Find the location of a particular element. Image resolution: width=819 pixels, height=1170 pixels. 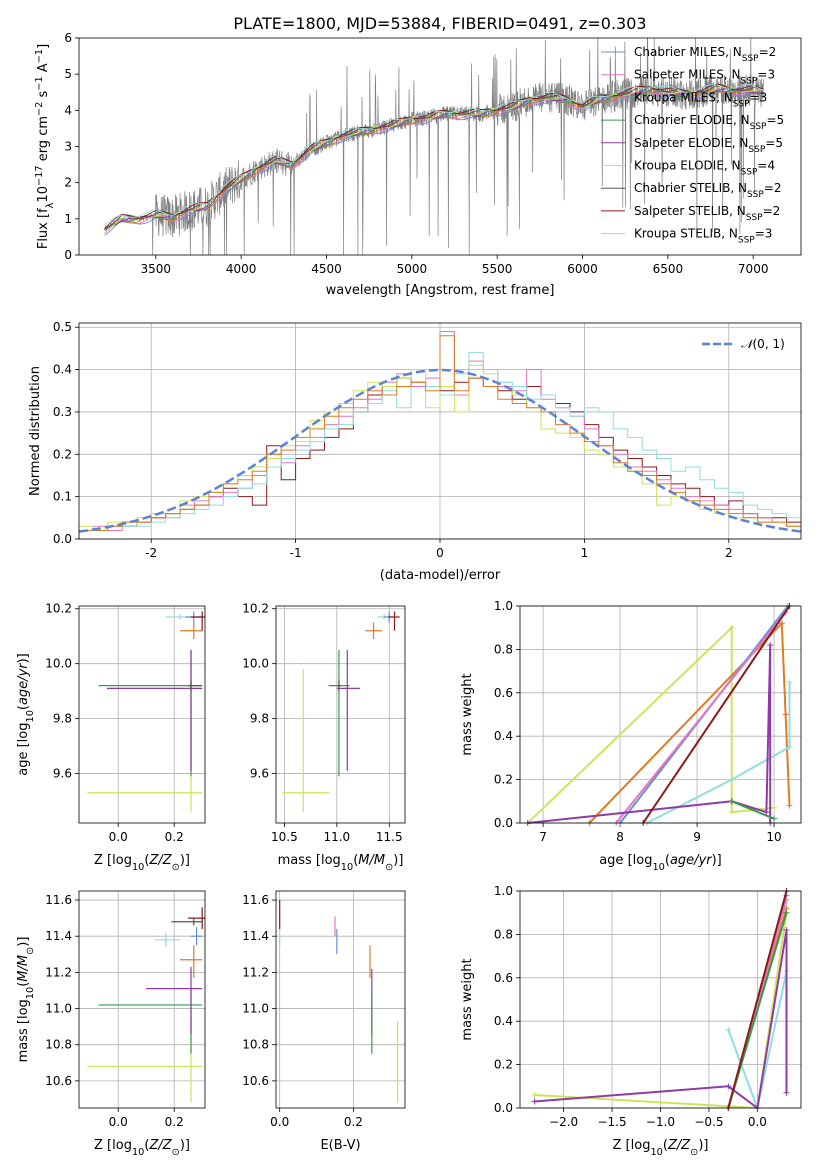

y-tick-label: 11.2 is located at coordinates (255, 972).